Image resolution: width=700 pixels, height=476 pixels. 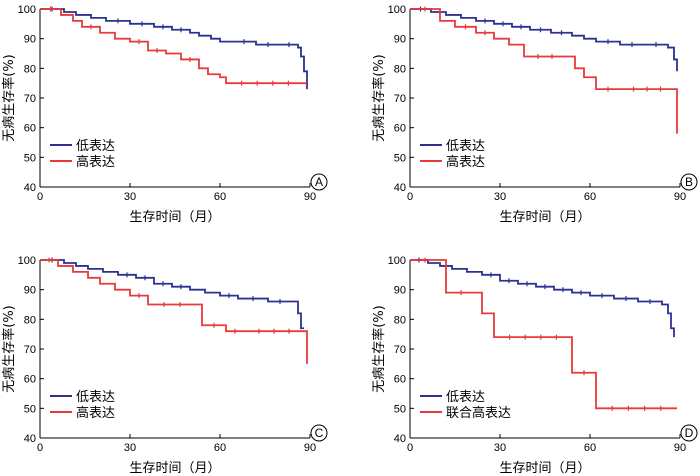 I want to click on panel-label: B, so click(x=689, y=182).